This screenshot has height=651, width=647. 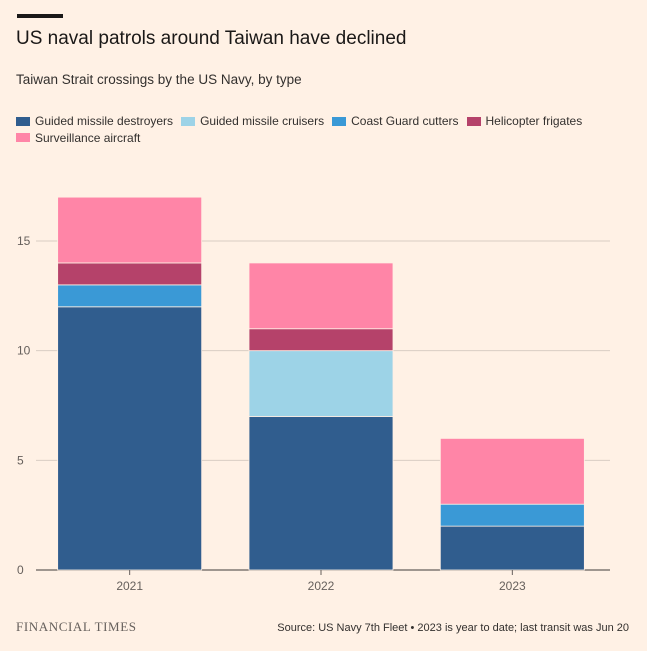 What do you see at coordinates (20, 460) in the screenshot?
I see `y-tick-label: 5` at bounding box center [20, 460].